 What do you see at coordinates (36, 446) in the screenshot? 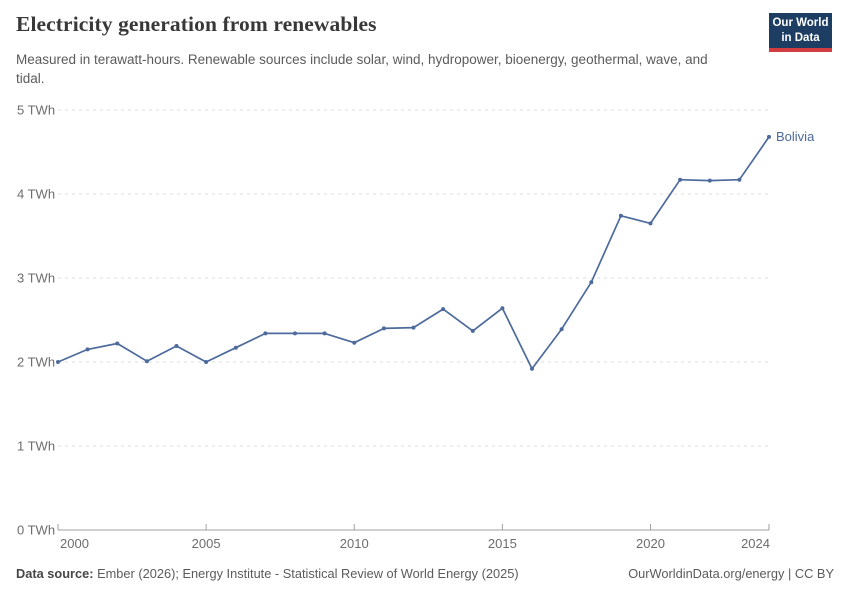
I see `y-axis-tick-label: 1 TWh` at bounding box center [36, 446].